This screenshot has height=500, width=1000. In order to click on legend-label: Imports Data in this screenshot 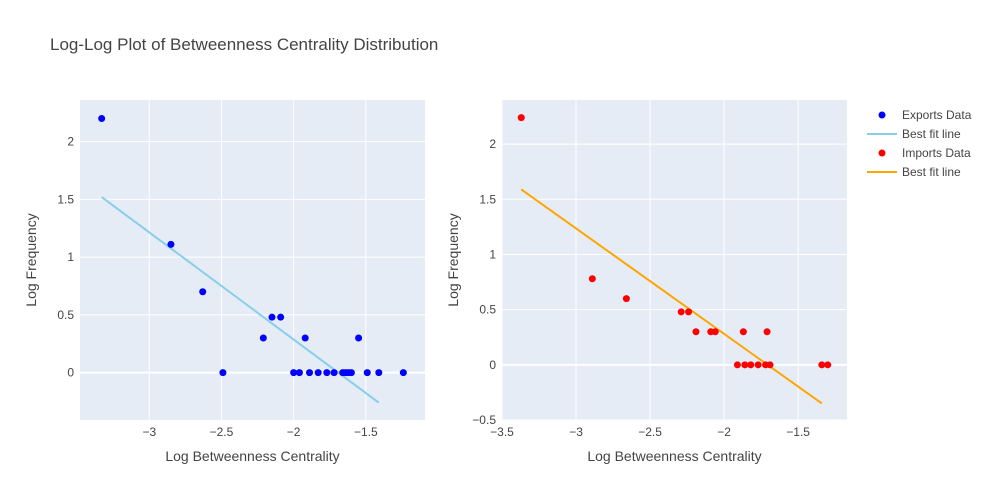, I will do `click(936, 153)`.